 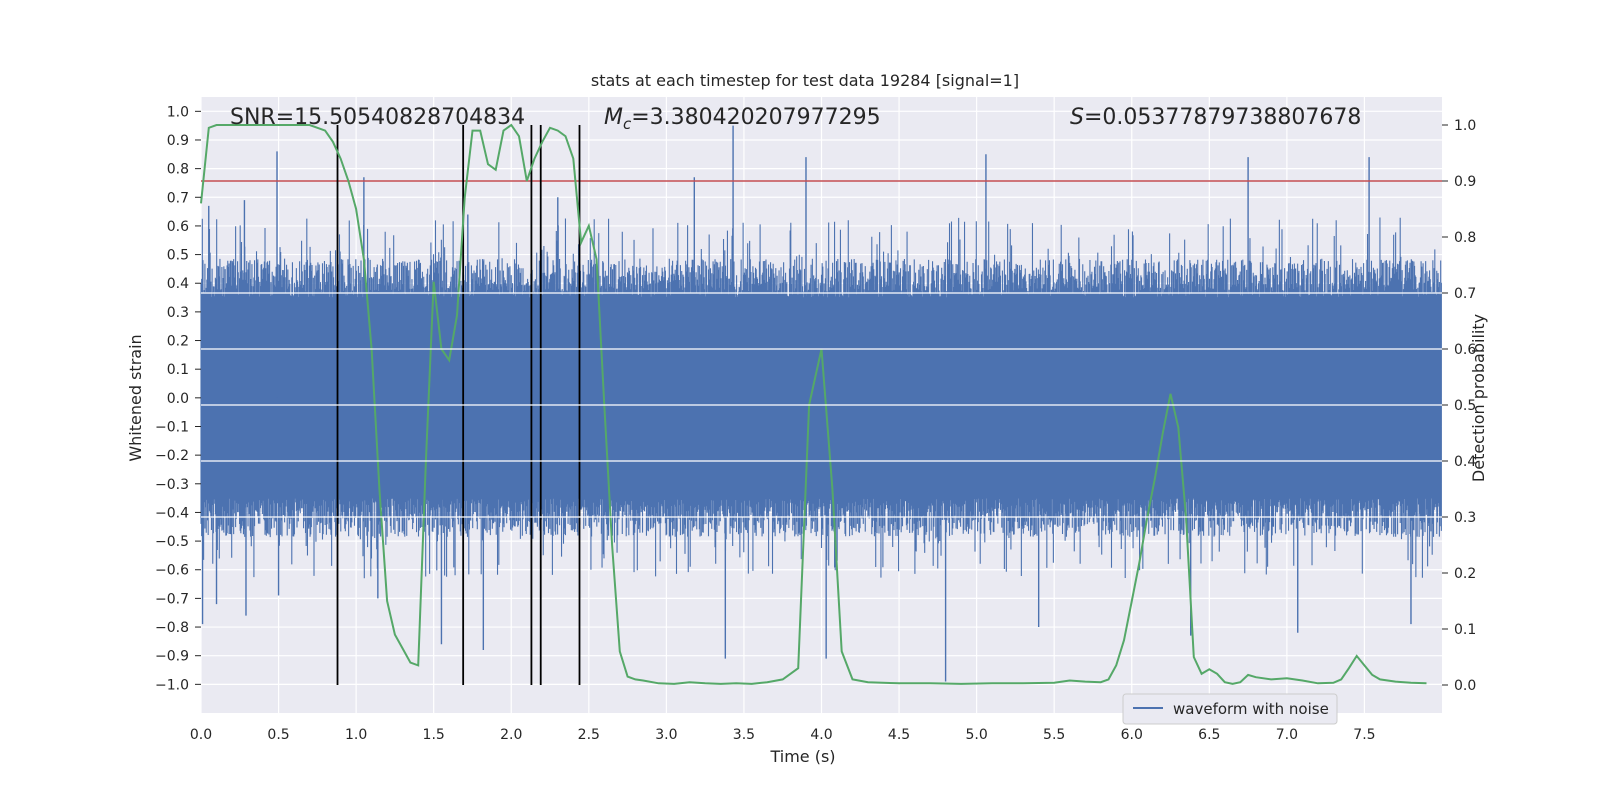 I want to click on x-tick-label: 3.5, so click(x=744, y=735).